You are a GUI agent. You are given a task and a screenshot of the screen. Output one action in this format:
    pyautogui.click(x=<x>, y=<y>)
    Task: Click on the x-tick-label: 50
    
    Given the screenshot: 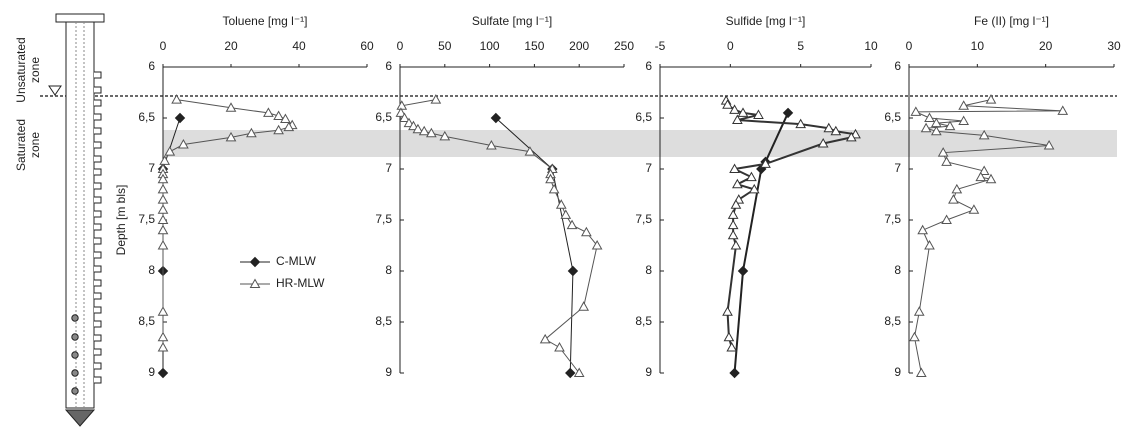 What is the action you would take?
    pyautogui.click(x=445, y=46)
    